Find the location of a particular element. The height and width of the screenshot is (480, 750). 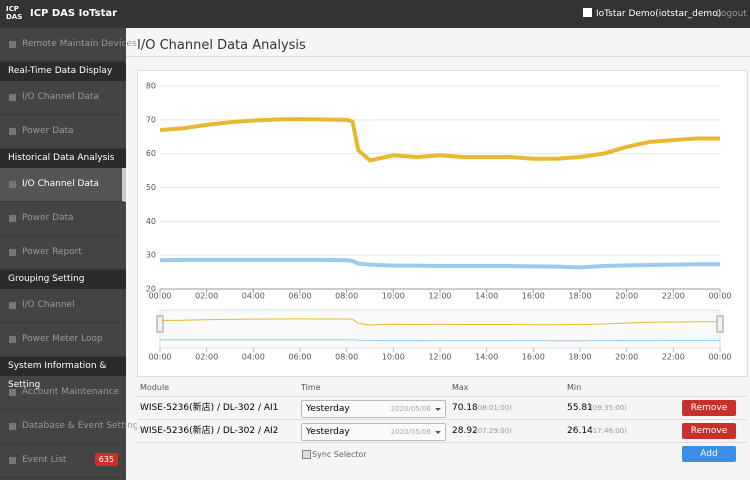

col-header: Time is located at coordinates (311, 387).